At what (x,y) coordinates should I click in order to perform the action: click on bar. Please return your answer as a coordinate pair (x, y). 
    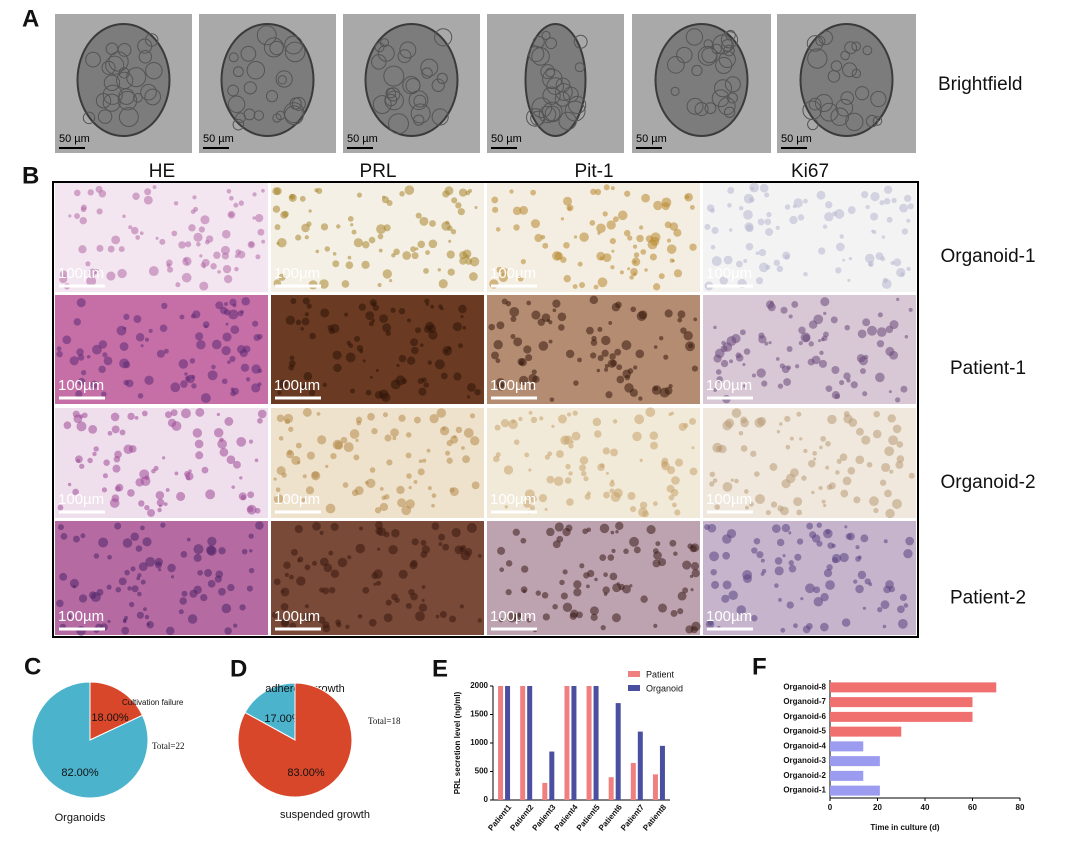
    Looking at the image, I should click on (913, 687).